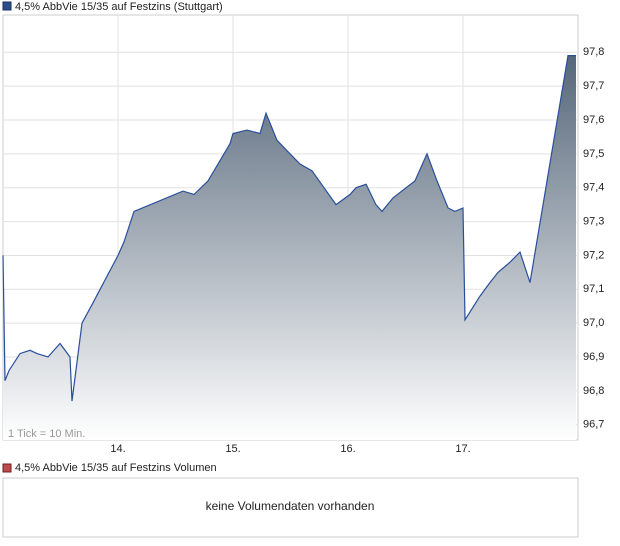 The height and width of the screenshot is (546, 620). I want to click on annotation: 1 Tick = 10 Min., so click(46, 434).